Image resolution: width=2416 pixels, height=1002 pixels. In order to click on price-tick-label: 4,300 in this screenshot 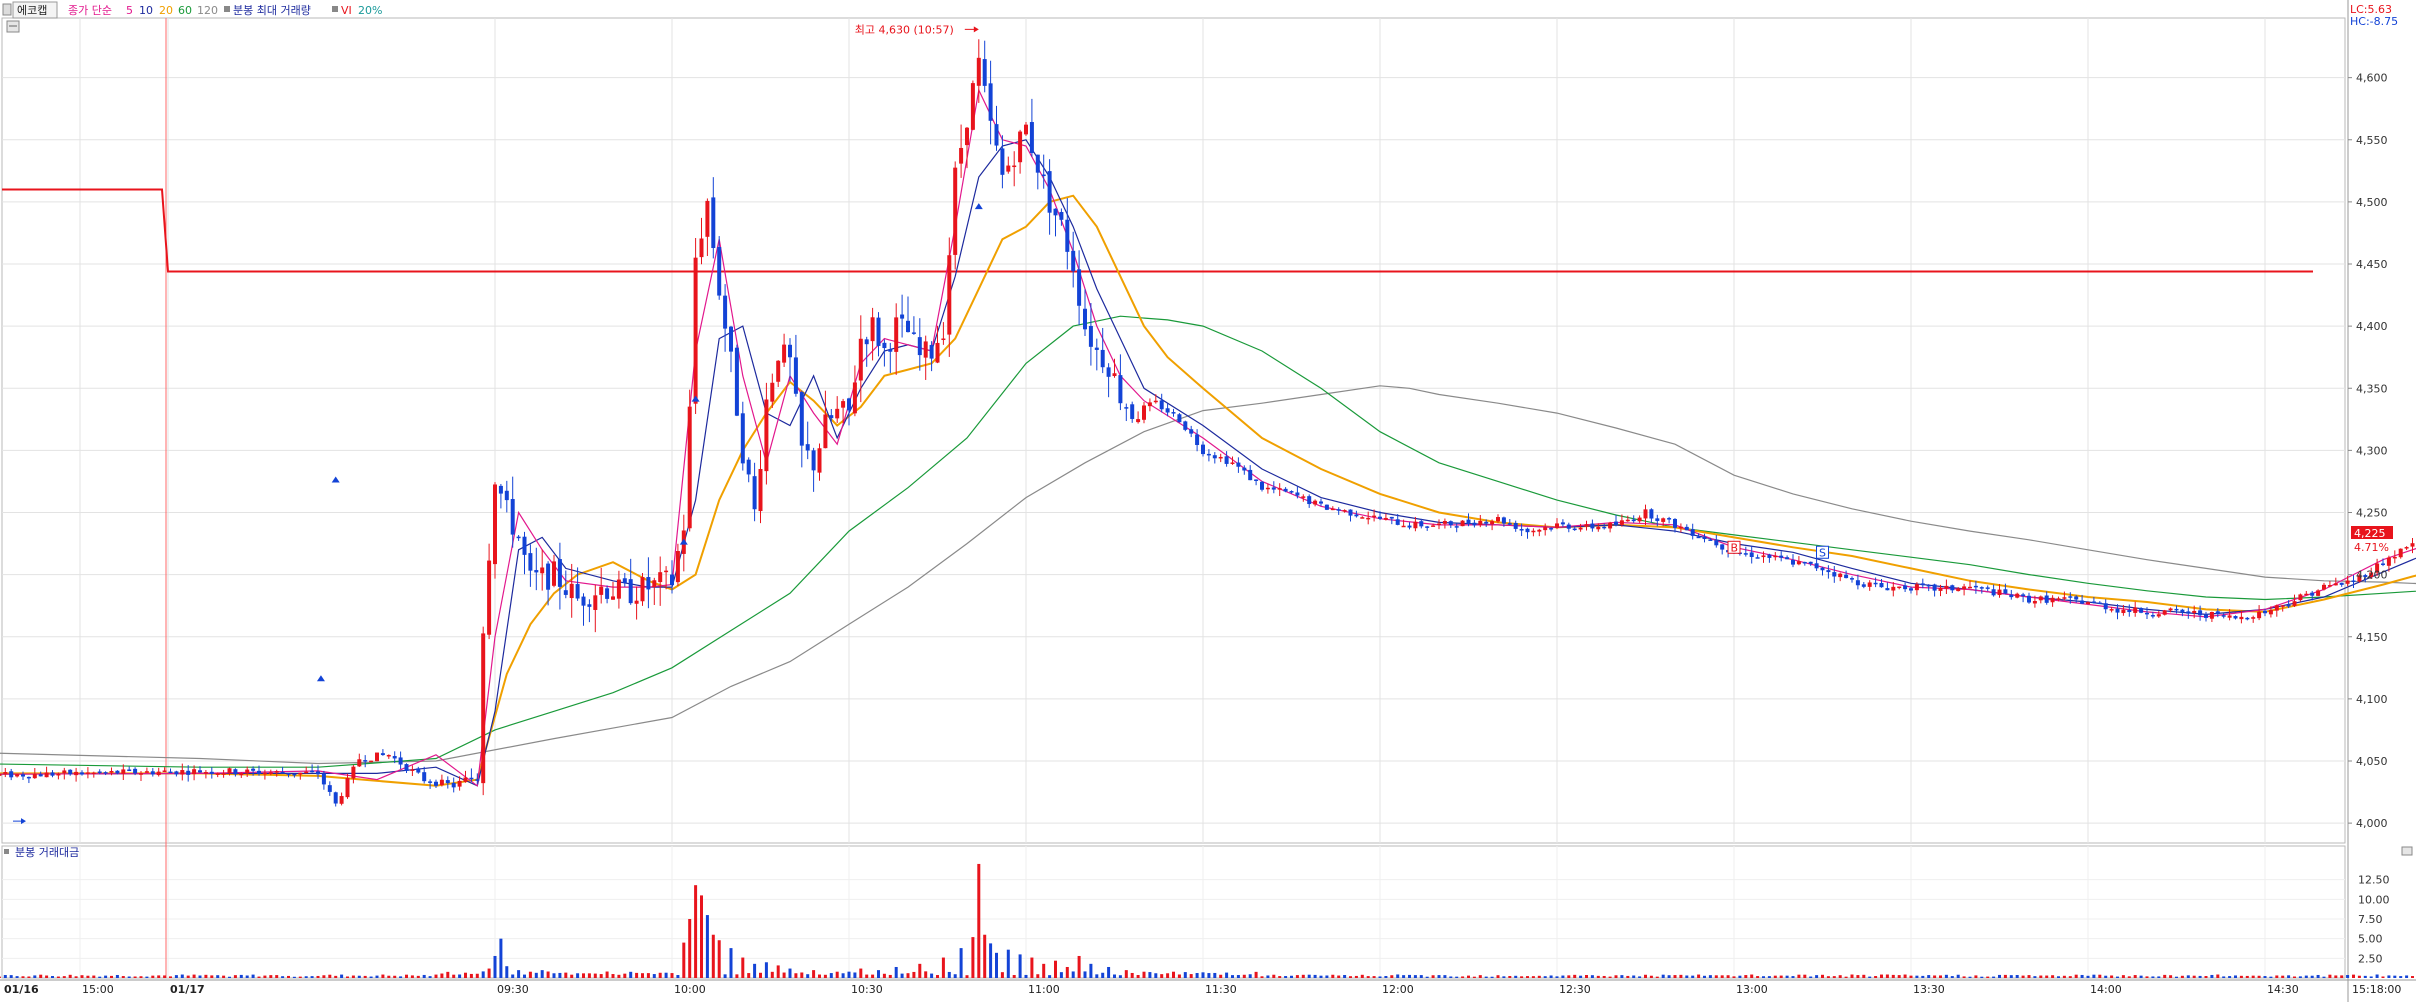, I will do `click(2372, 450)`.